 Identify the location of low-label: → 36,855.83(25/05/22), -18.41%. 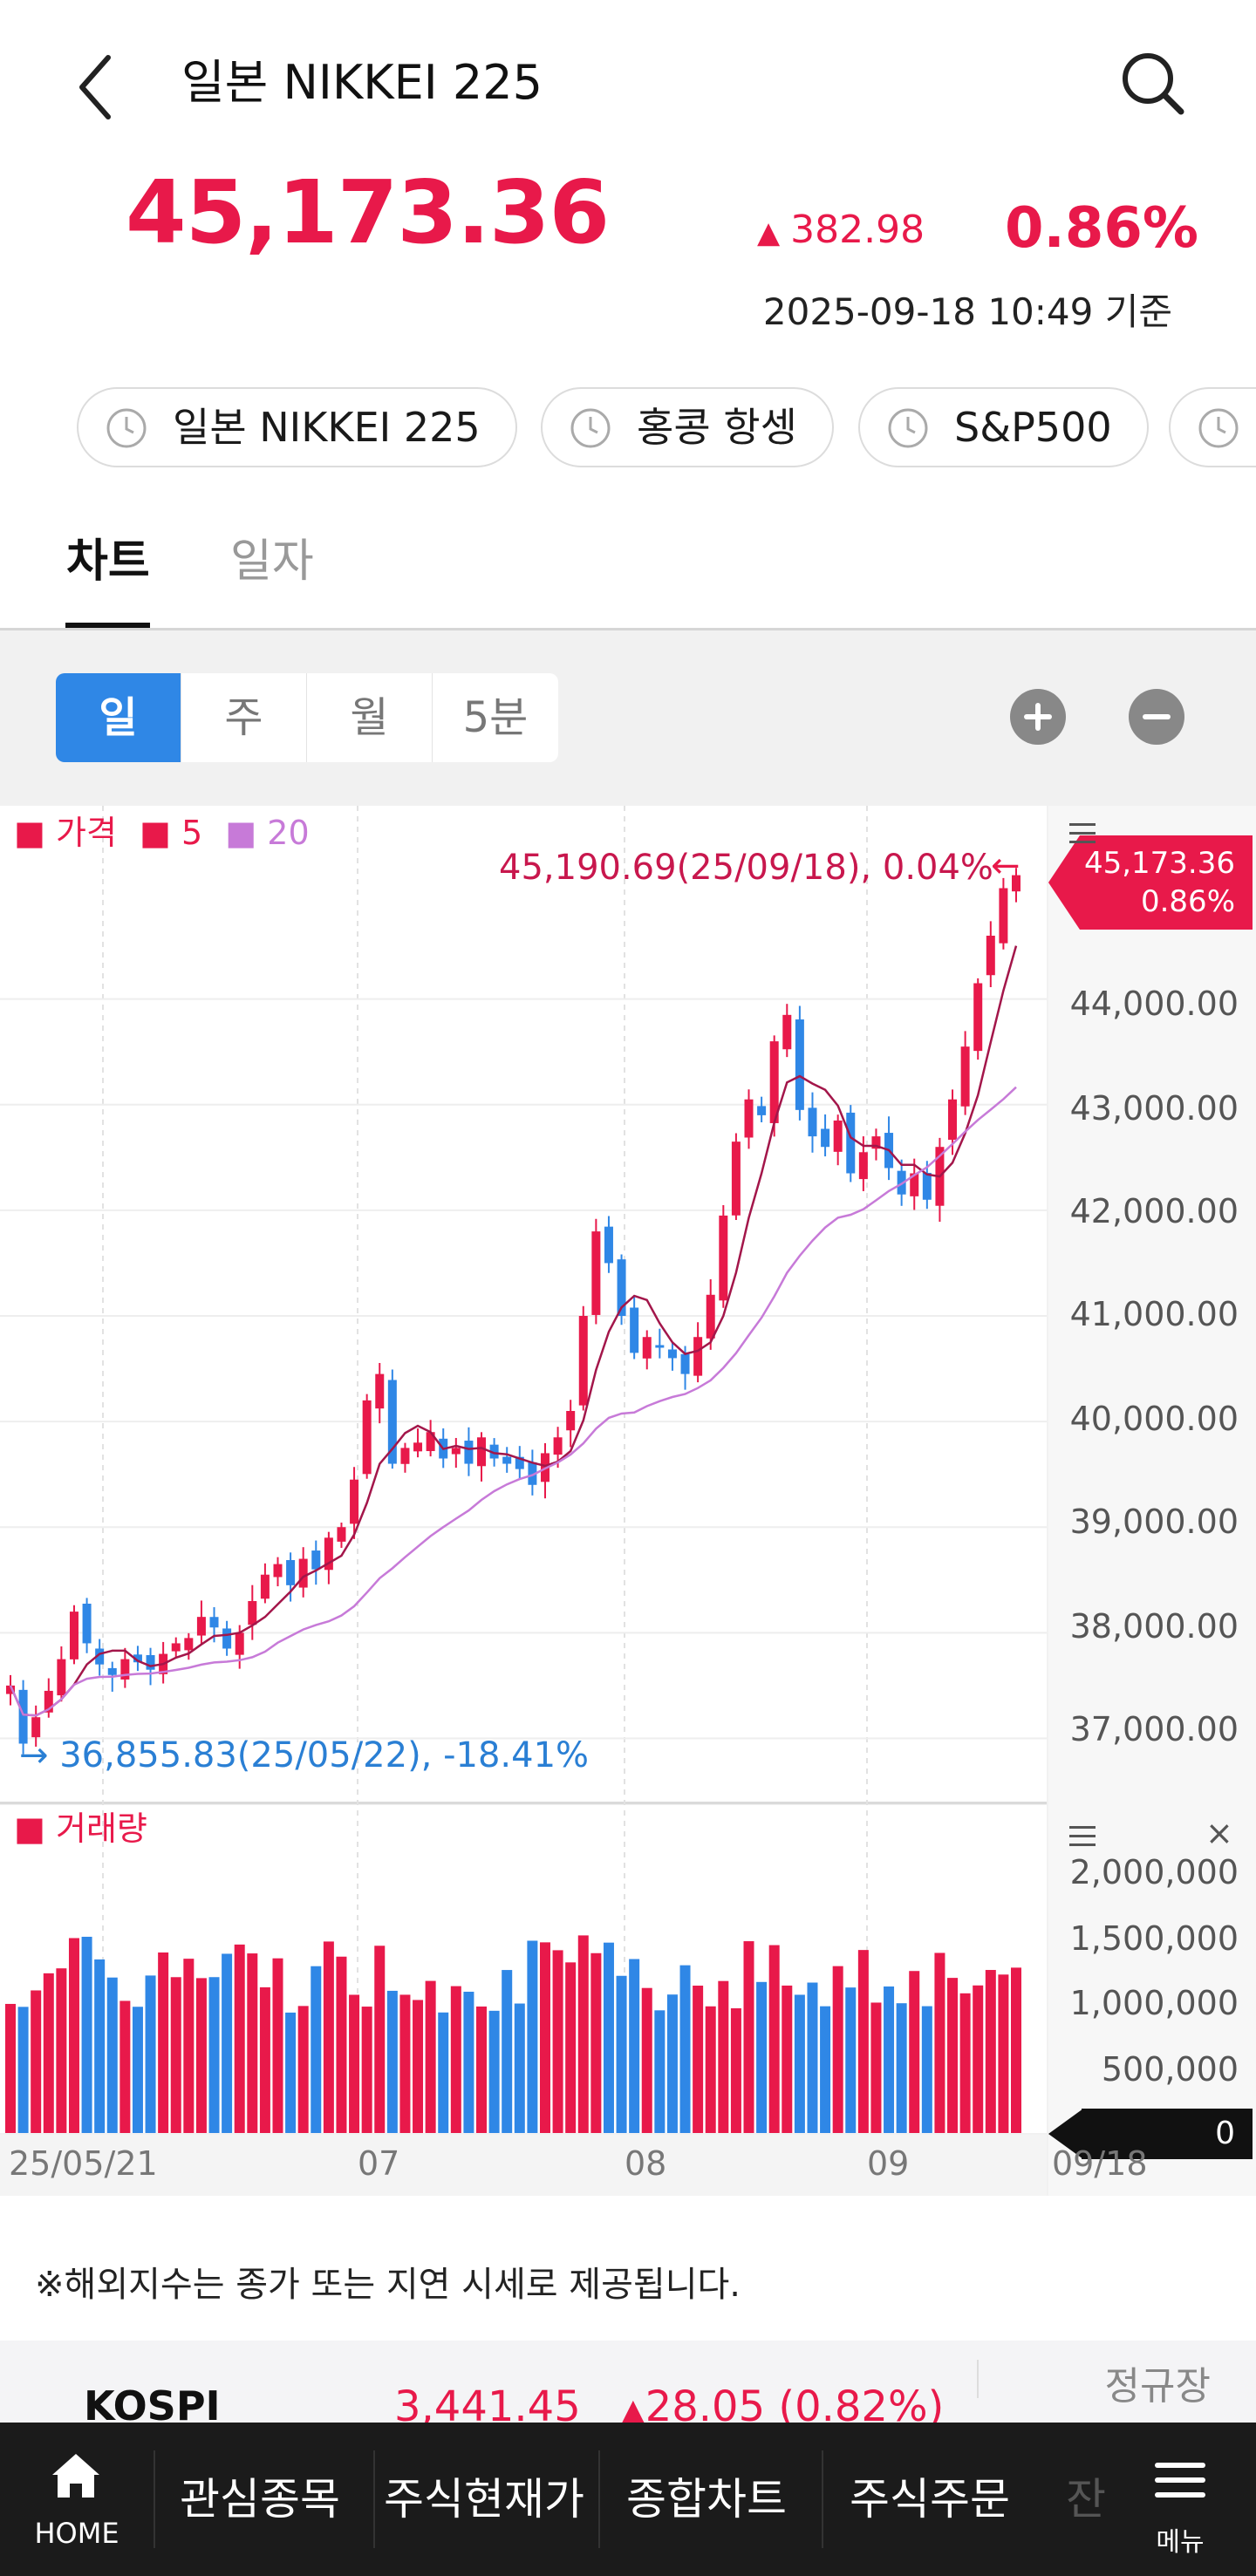
(304, 1755).